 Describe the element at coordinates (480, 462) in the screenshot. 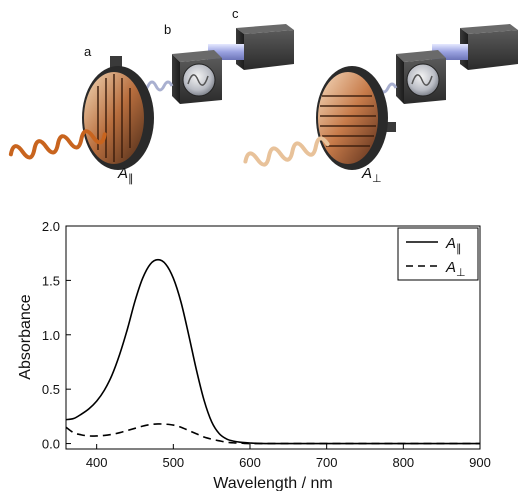

I see `x-tick-label: 900` at that location.